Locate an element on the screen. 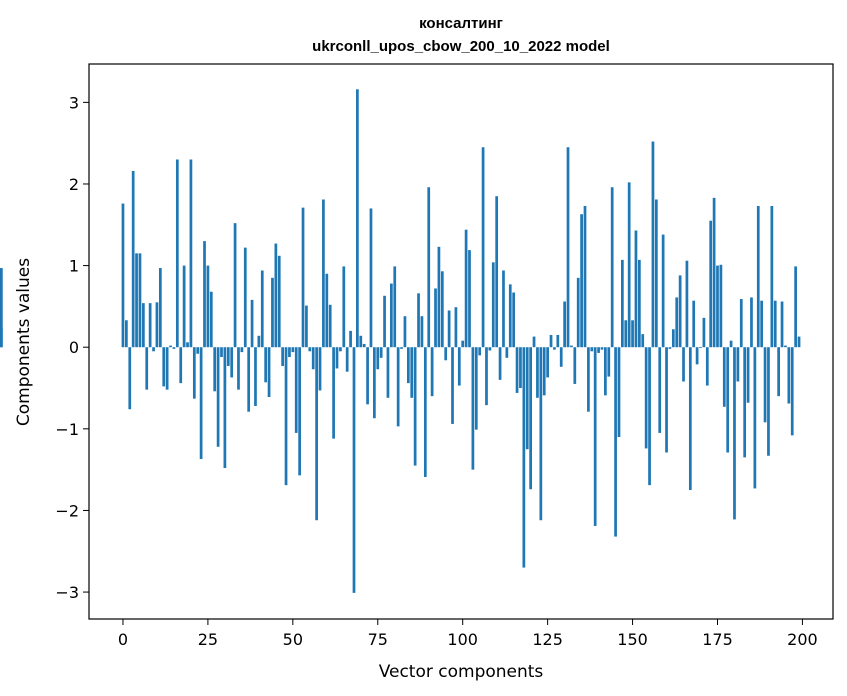 The image size is (847, 696). y-axis-ticks: −3 −2 −1 0 1 2 3 is located at coordinates (72, 347).